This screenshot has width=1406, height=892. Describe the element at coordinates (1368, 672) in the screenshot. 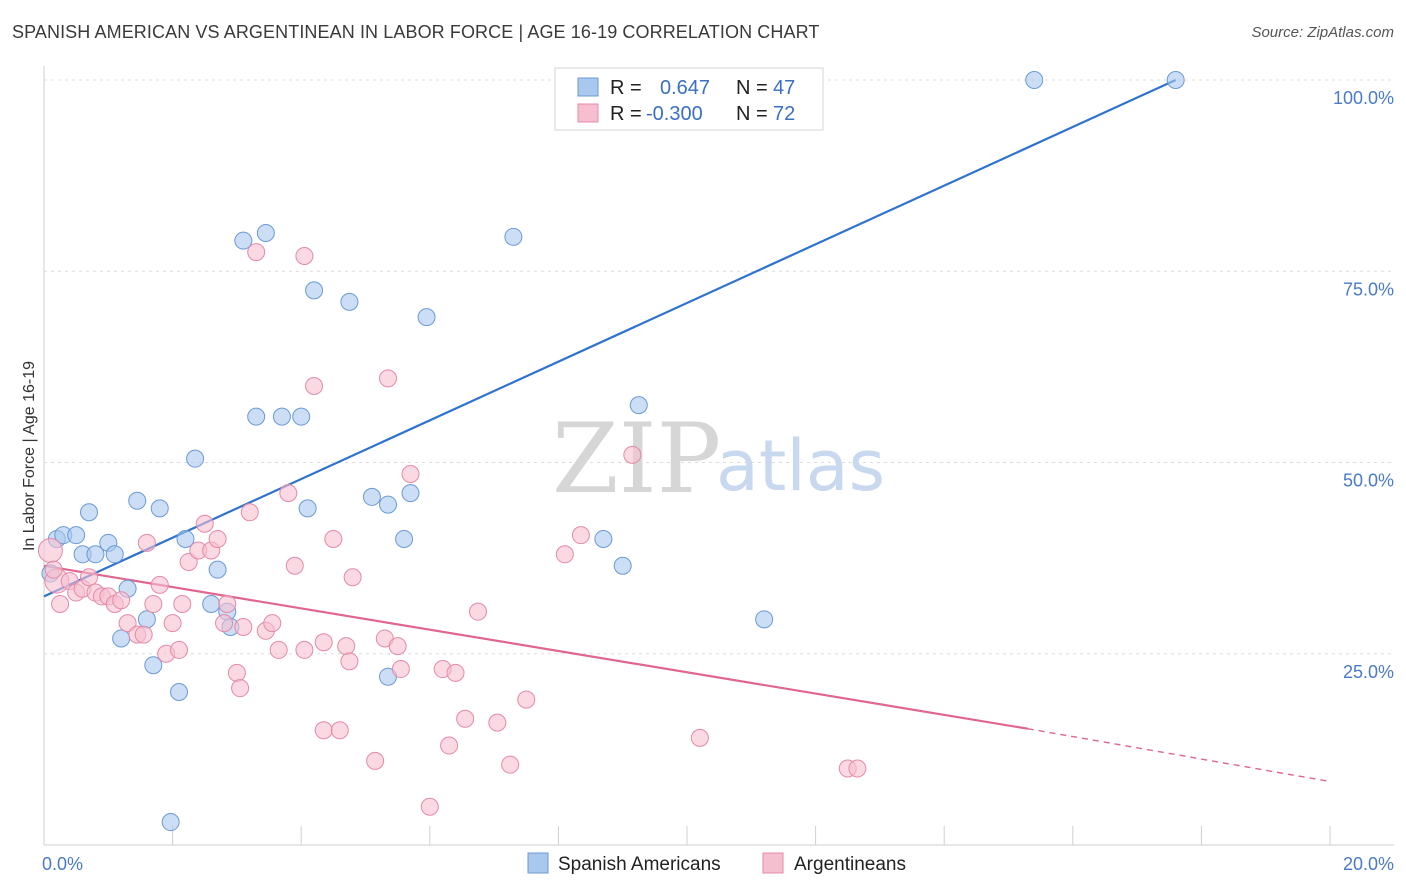

I see `y-tick-label-0: 25.0%` at that location.